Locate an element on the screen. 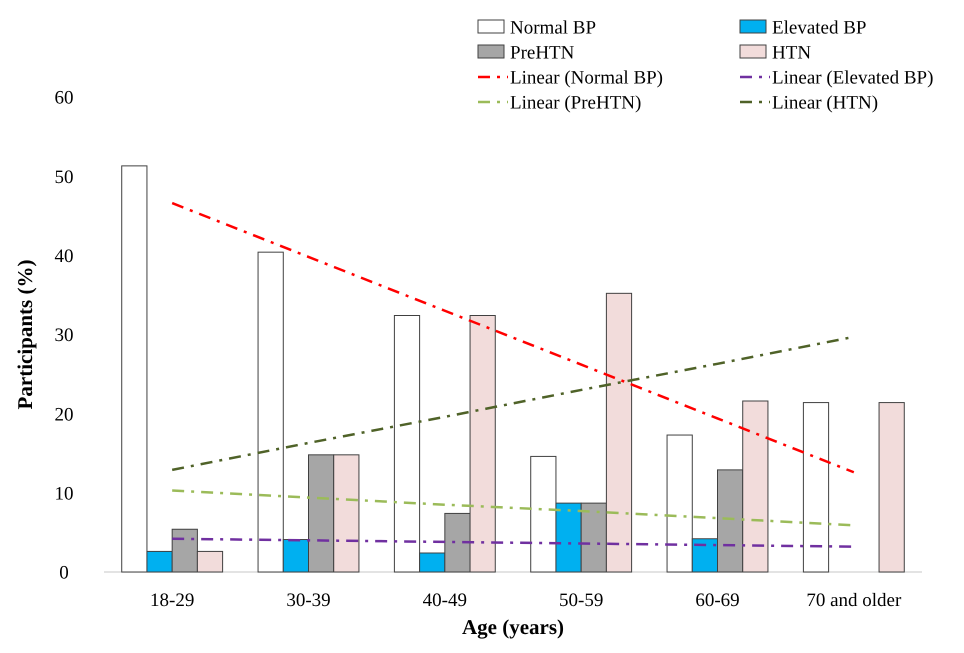  legend-label: Linear (HTN) is located at coordinates (825, 103).